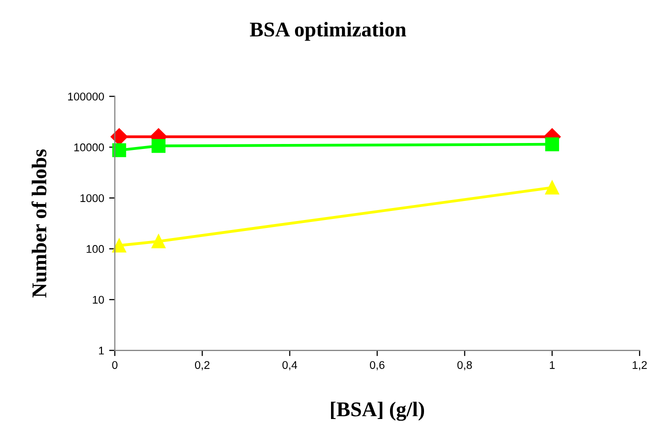 The height and width of the screenshot is (438, 656). Describe the element at coordinates (89, 147) in the screenshot. I see `y-tick-label: 10000` at that location.